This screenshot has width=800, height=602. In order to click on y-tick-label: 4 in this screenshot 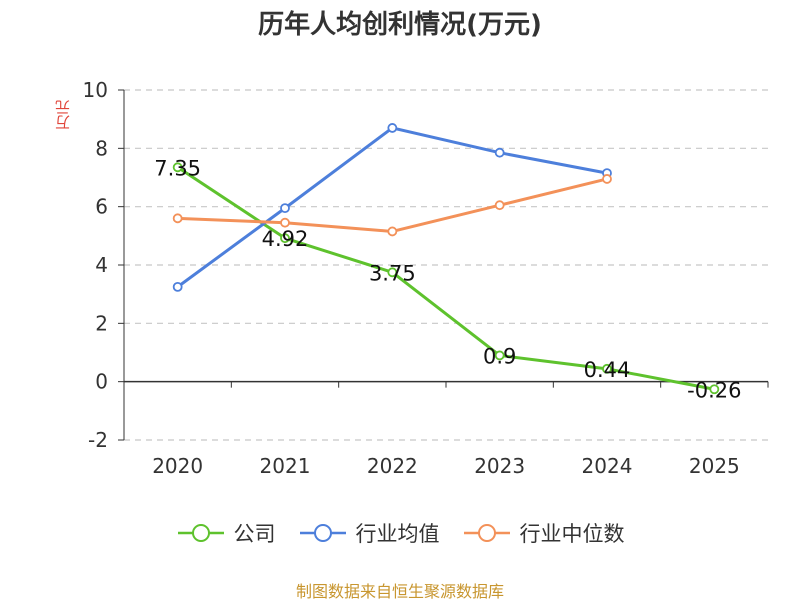, I will do `click(101, 265)`.